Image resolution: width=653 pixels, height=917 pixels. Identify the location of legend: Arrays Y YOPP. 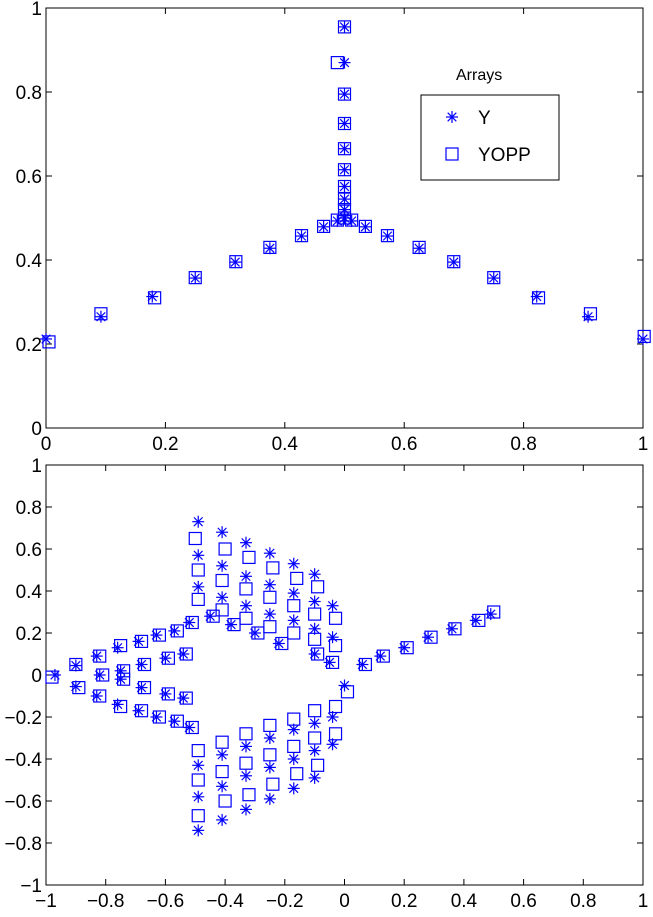
(490, 124).